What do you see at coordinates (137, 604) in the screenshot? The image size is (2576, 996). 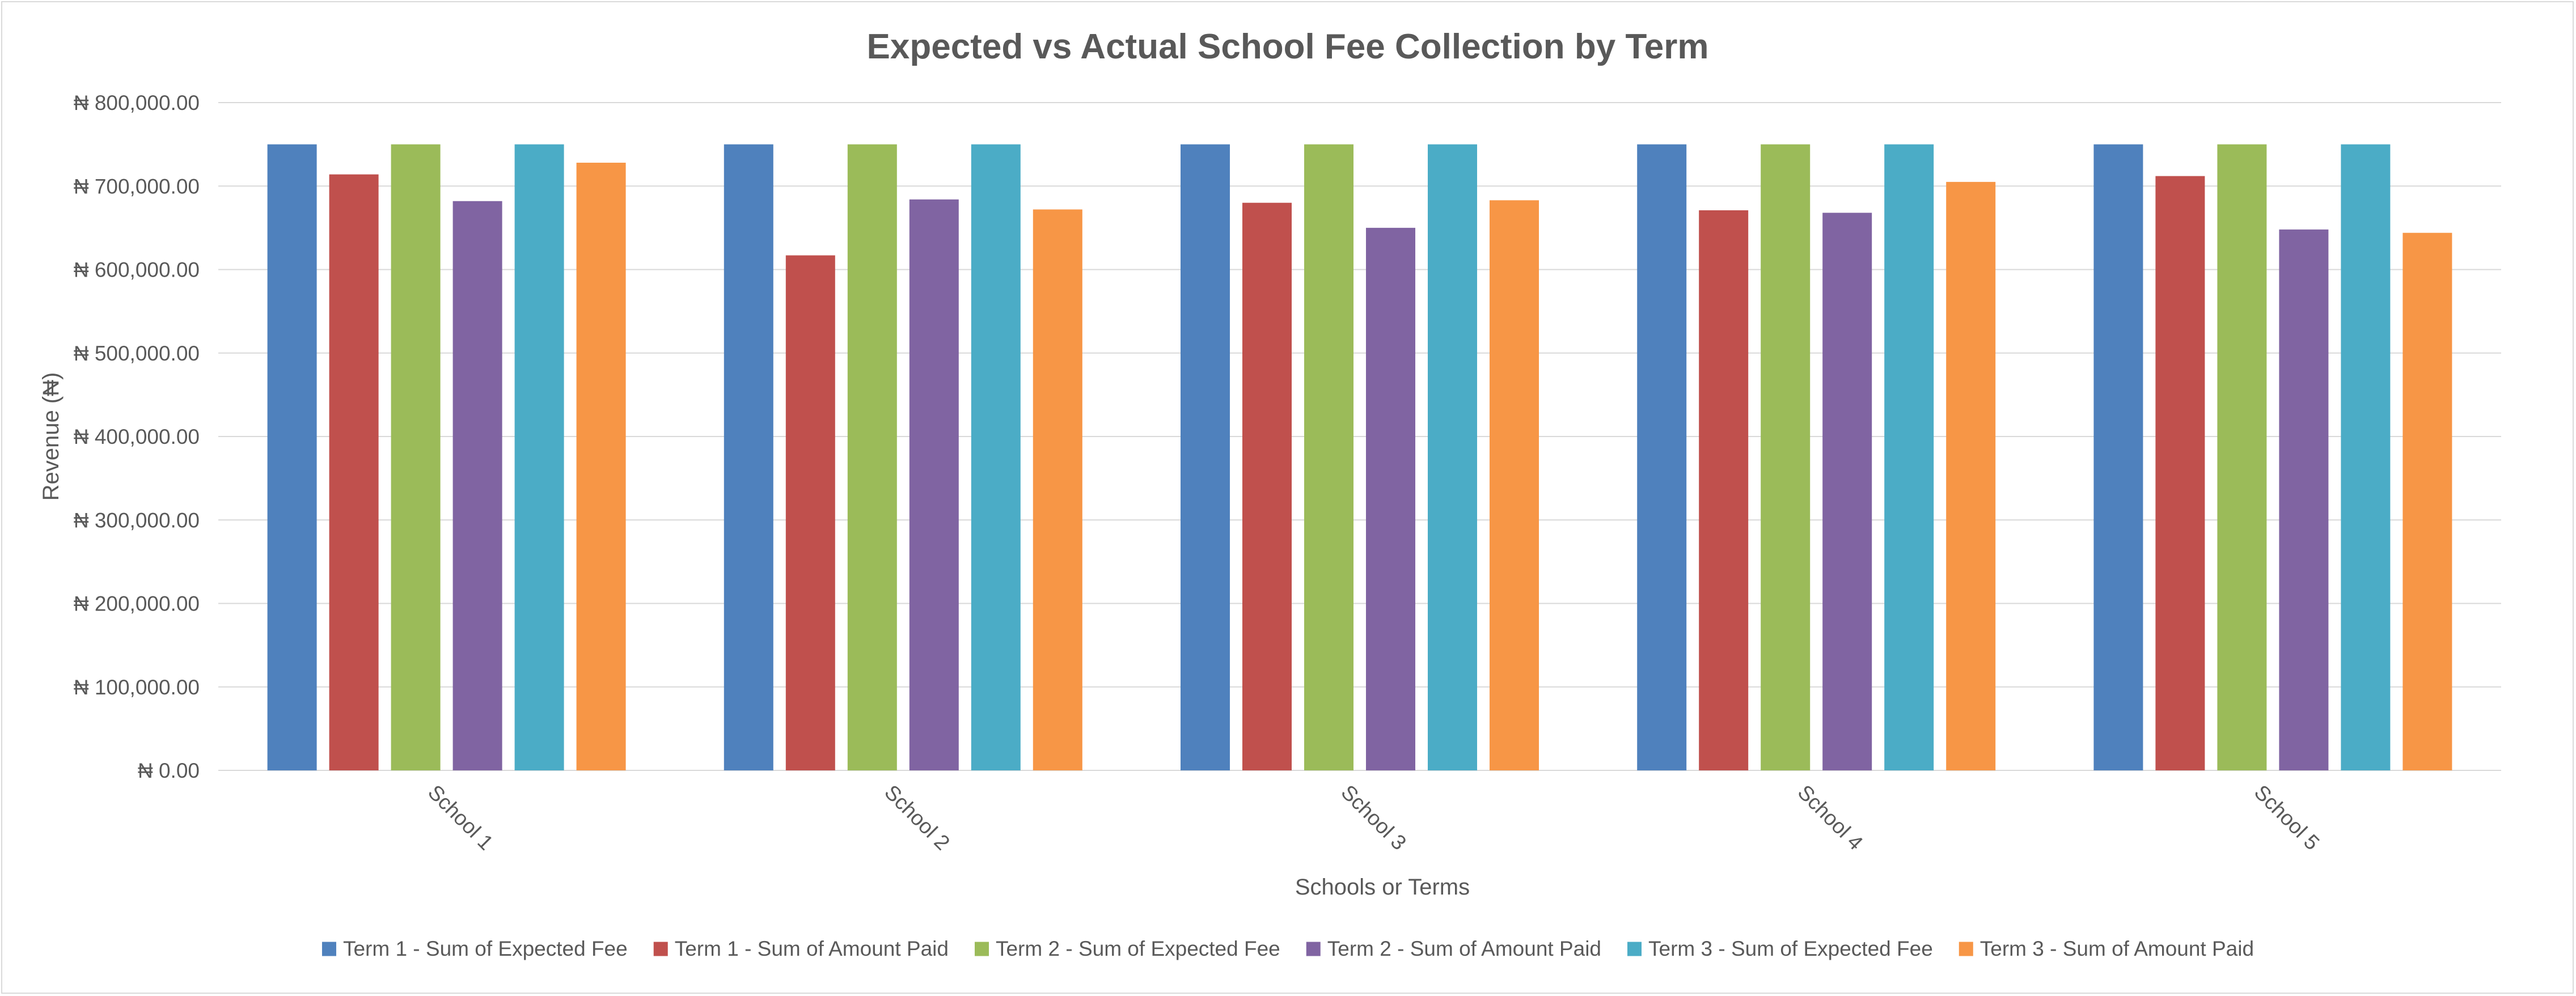 I see `y-tick-label: ₦ 200,000.00` at bounding box center [137, 604].